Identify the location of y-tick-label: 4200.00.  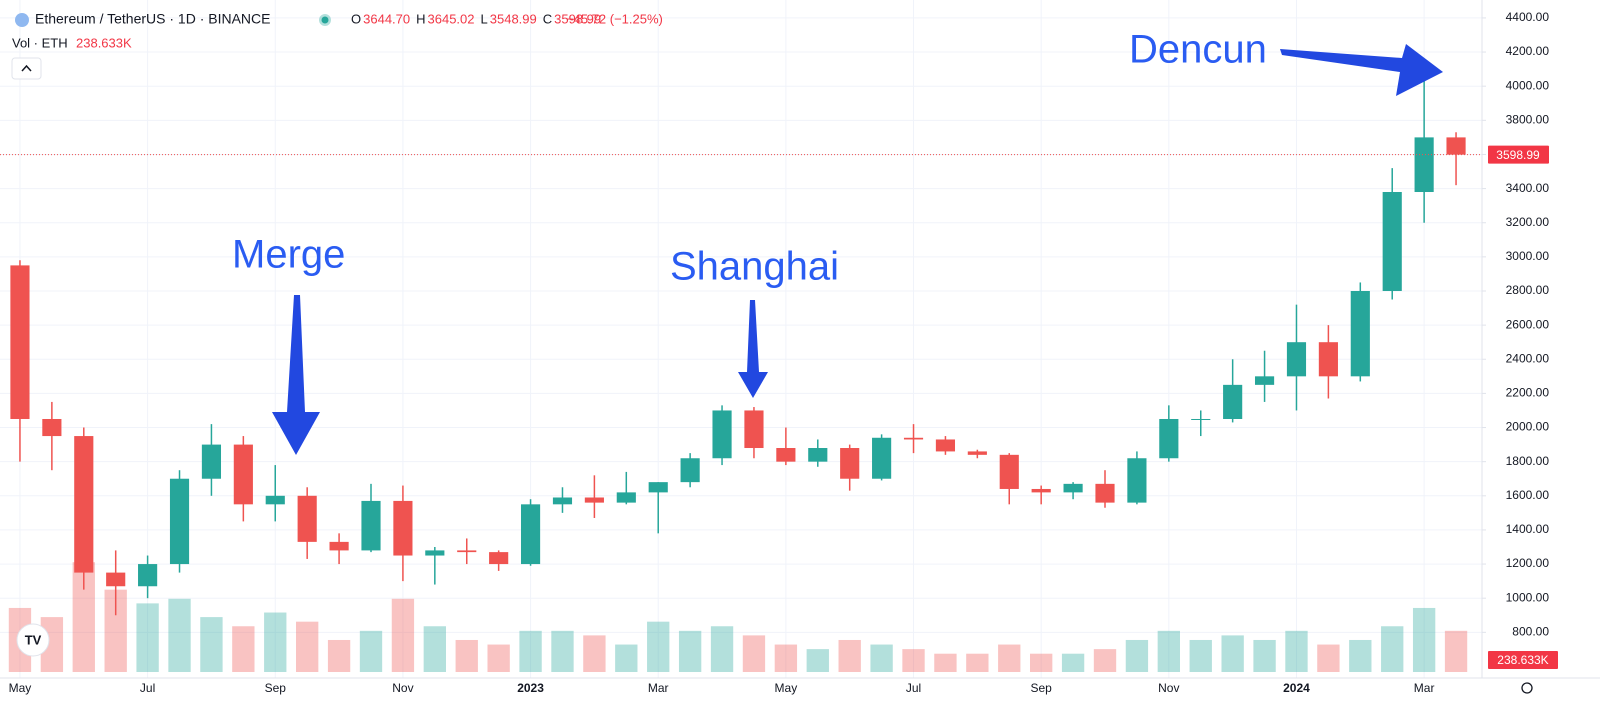
(1528, 51).